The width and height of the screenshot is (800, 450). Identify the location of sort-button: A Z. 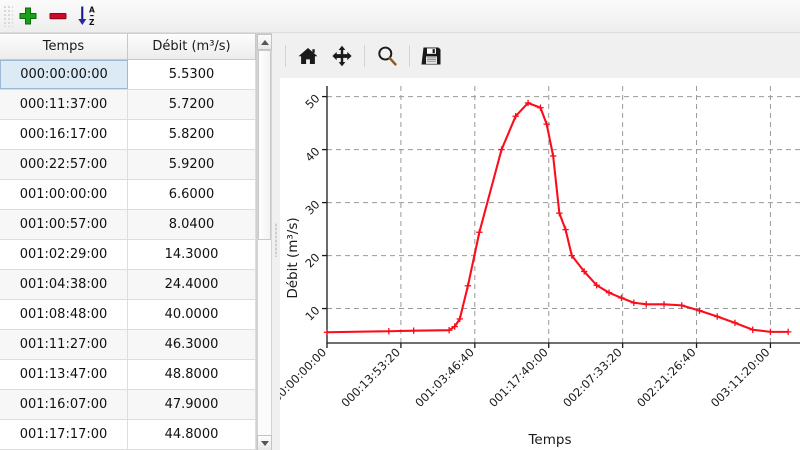
(88, 16).